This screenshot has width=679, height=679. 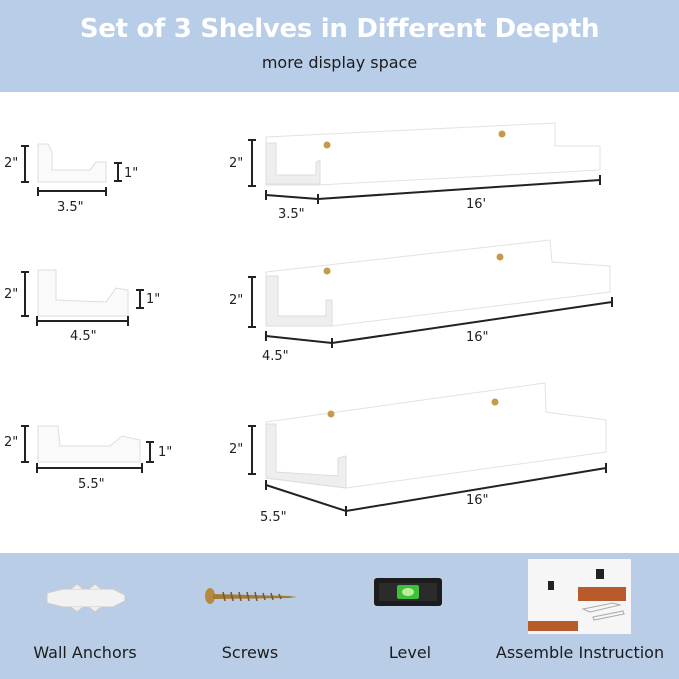 I want to click on accessory-level: Level, so click(x=410, y=616).